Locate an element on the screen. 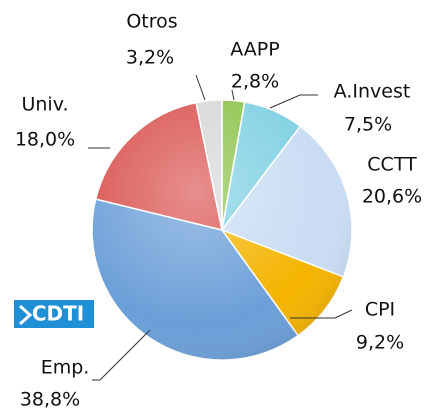 The image size is (430, 413). slice-value-label: 2,8% is located at coordinates (255, 82).